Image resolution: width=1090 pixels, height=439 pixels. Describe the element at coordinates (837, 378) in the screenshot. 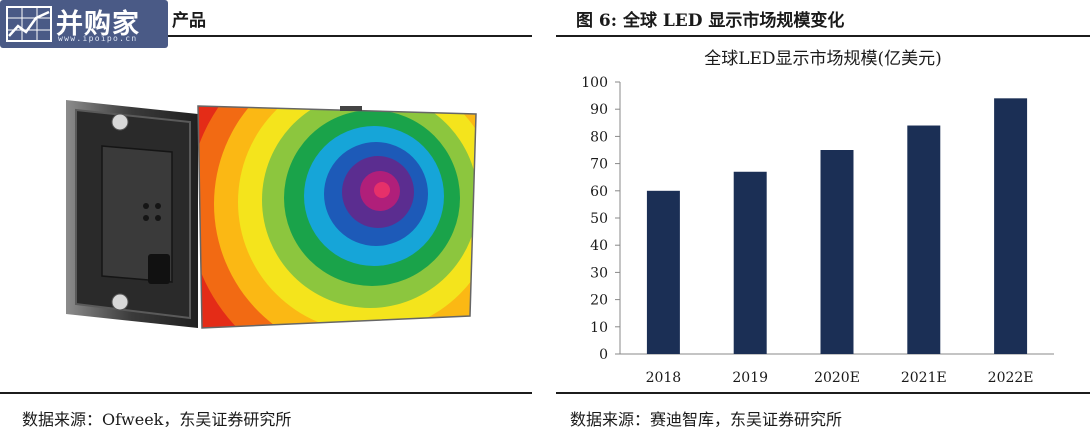

I see `x-tick-label: 2020E` at that location.